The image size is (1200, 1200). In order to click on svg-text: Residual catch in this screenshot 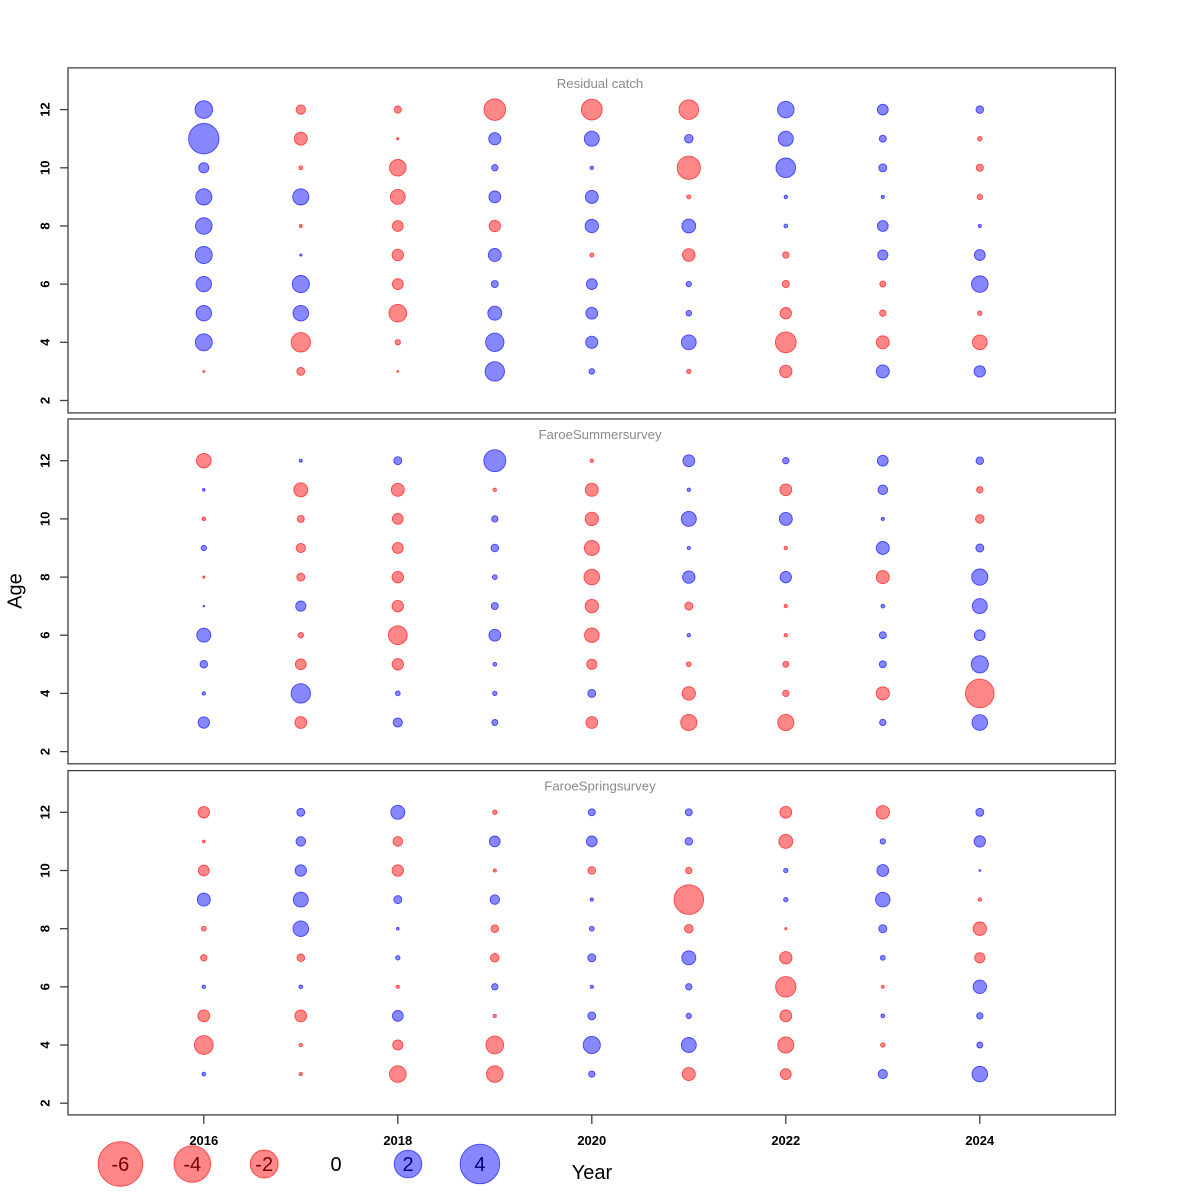, I will do `click(600, 83)`.